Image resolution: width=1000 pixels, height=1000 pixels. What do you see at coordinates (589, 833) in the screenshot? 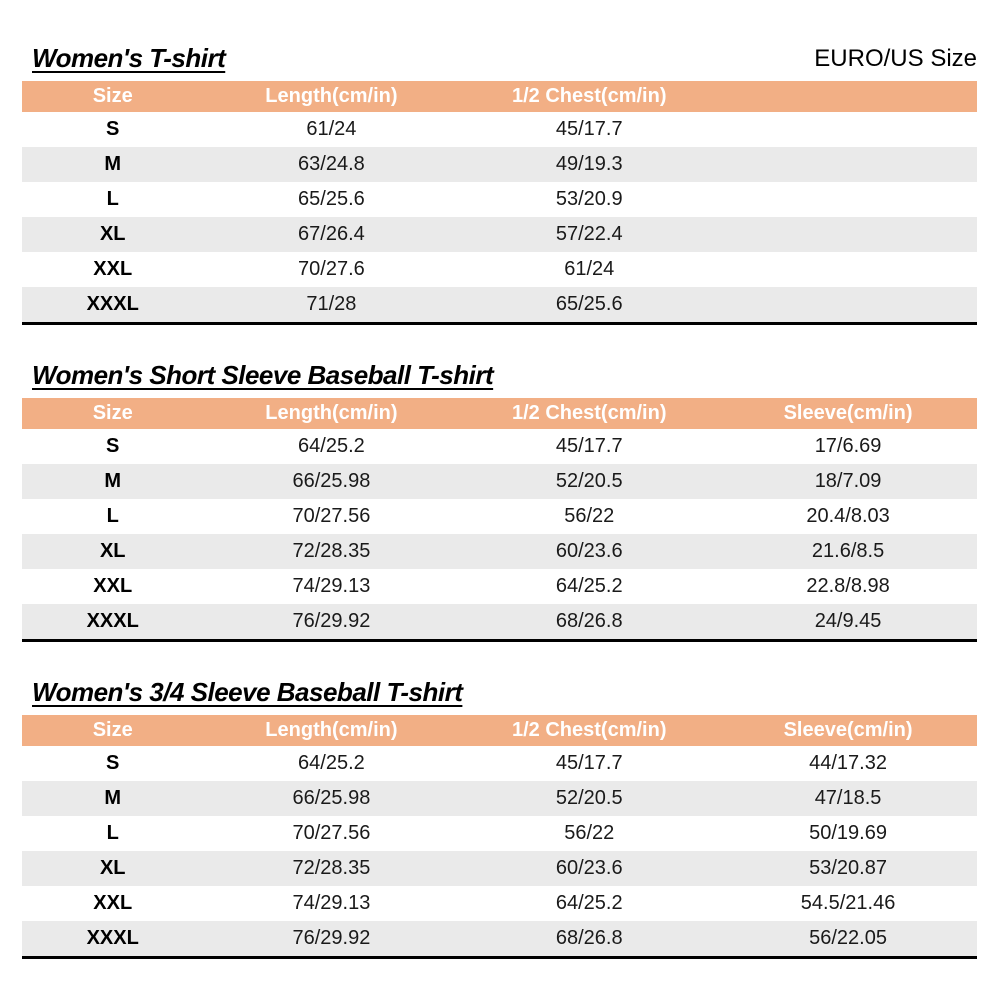
I see `value-cell: 56/22` at bounding box center [589, 833].